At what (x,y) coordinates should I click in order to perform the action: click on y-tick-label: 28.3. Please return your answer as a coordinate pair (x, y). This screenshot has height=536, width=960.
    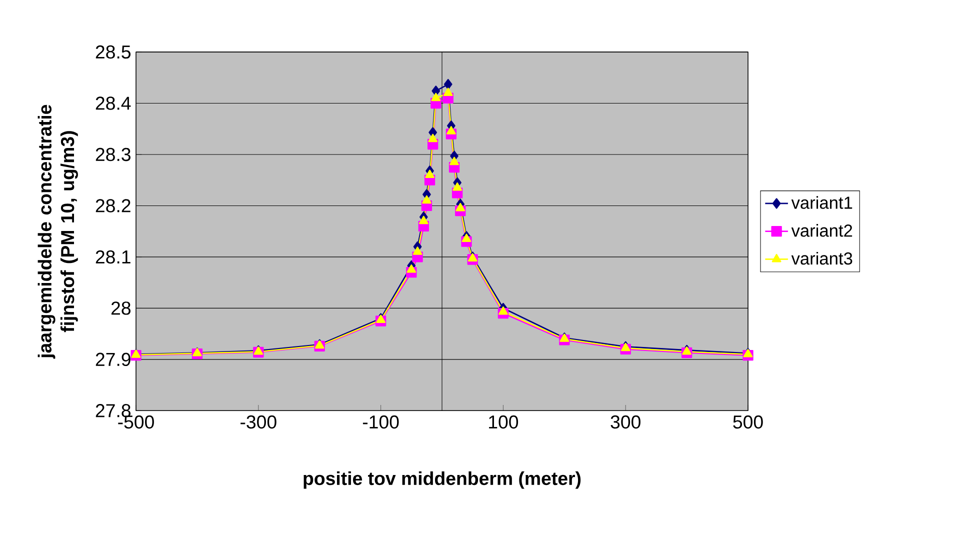
    Looking at the image, I should click on (113, 155).